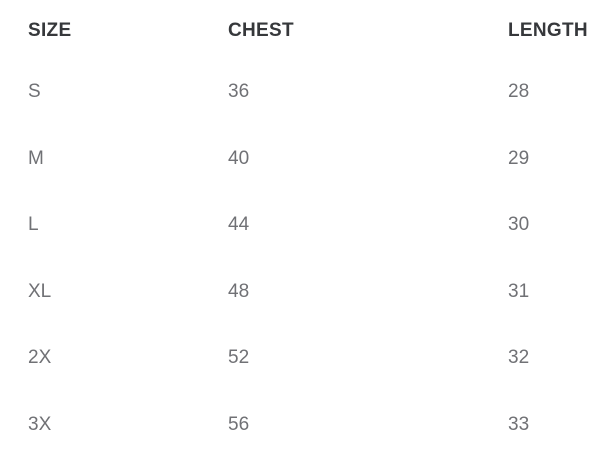 This screenshot has height=454, width=600. What do you see at coordinates (33, 225) in the screenshot?
I see `size-cell: L` at bounding box center [33, 225].